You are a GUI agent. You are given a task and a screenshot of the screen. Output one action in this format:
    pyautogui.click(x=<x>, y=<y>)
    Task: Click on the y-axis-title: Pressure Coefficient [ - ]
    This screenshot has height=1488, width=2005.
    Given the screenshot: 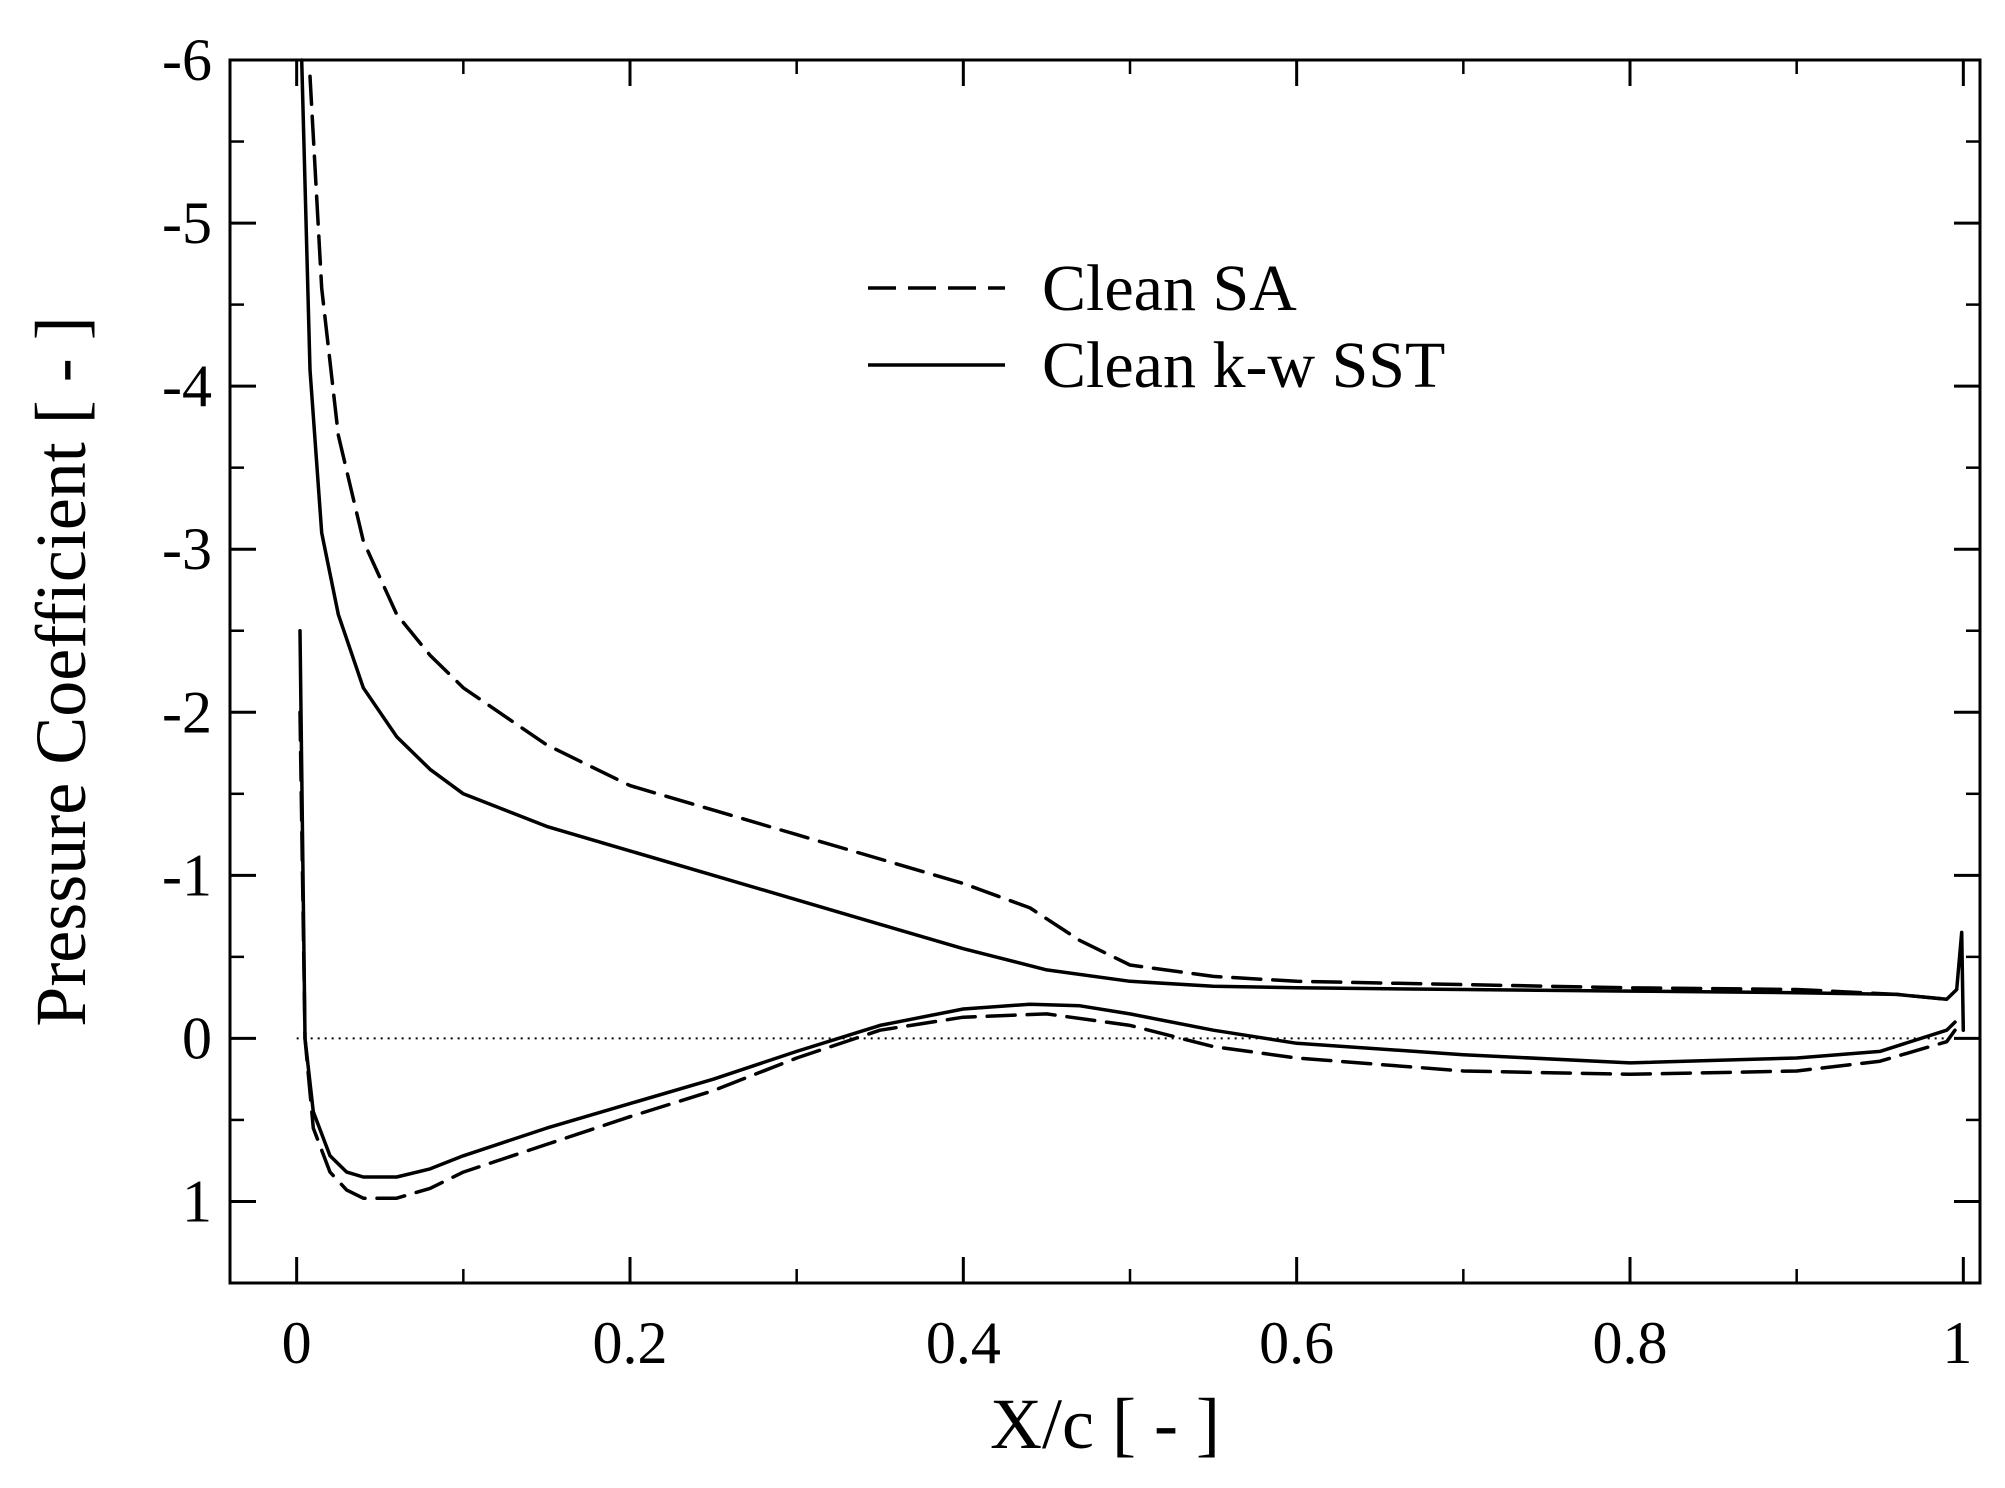 What is the action you would take?
    pyautogui.click(x=61, y=671)
    